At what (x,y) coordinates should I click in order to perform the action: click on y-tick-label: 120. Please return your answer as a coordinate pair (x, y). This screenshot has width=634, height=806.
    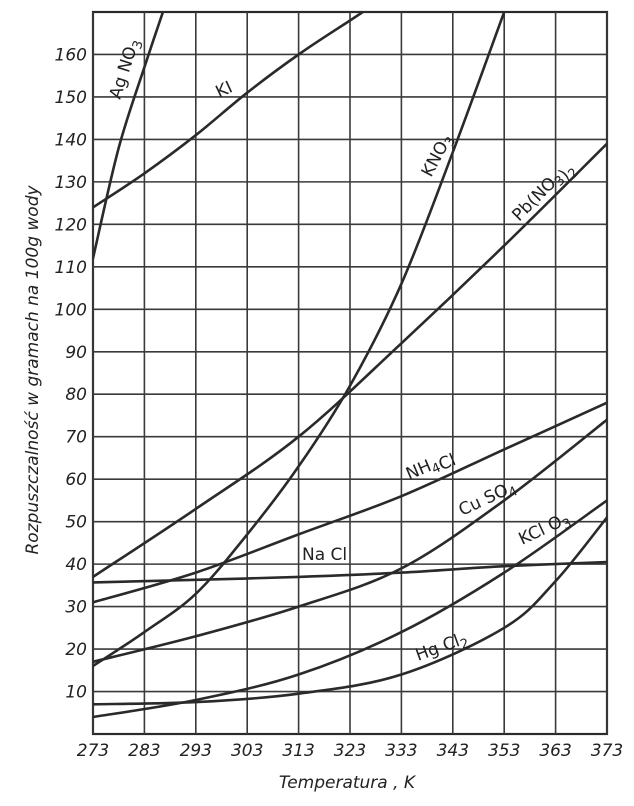
    Looking at the image, I should click on (71, 225).